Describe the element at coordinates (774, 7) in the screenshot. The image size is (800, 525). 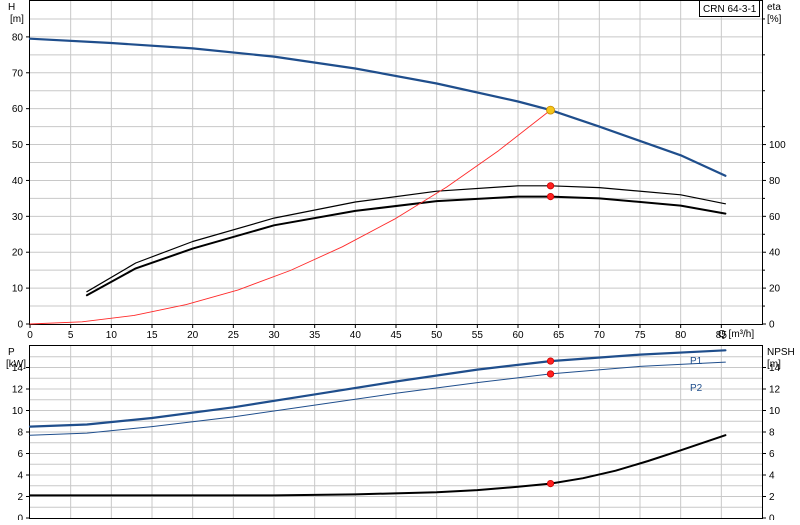
I see `eta-axis-title: eta` at that location.